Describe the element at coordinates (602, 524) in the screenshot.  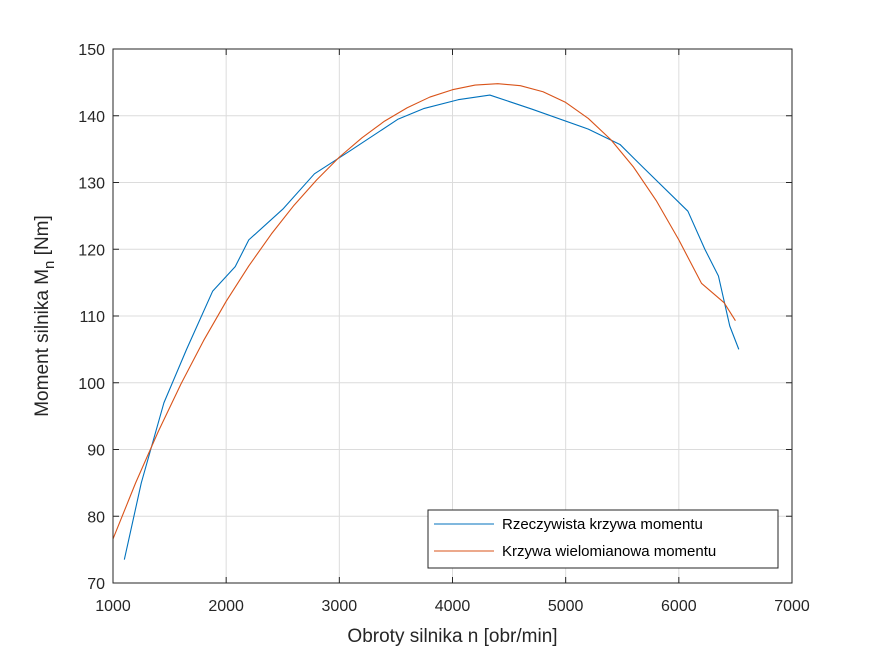
I see `legend-label-series-1: Rzeczywista krzywa momentu` at that location.